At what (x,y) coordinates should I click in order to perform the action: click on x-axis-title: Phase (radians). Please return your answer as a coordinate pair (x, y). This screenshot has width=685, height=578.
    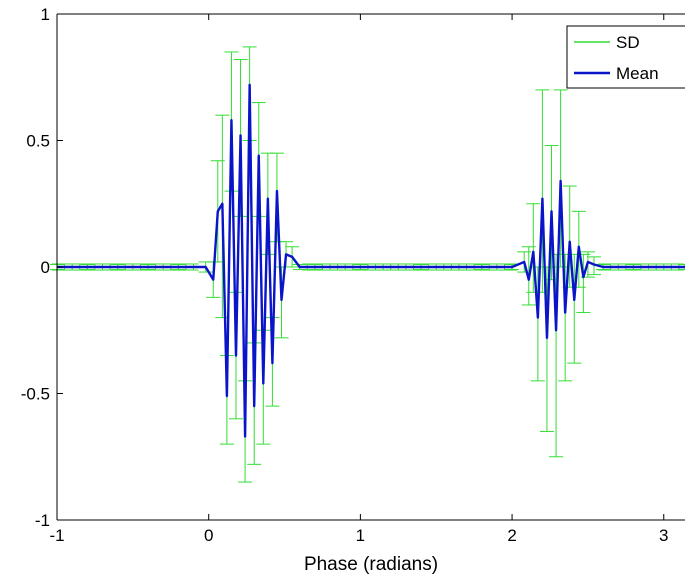
    Looking at the image, I should click on (371, 564).